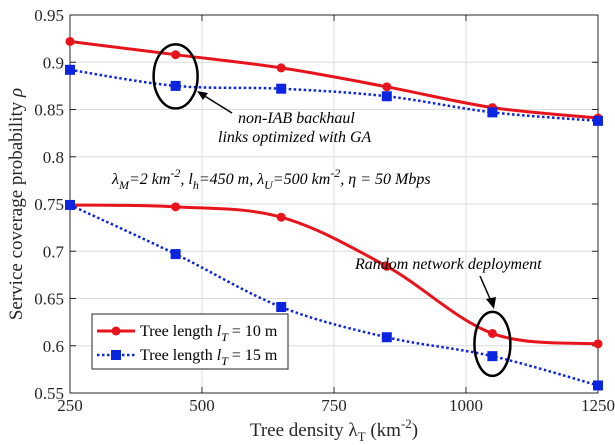 This screenshot has width=615, height=445. Describe the element at coordinates (49, 393) in the screenshot. I see `y-tick-label: 0.55` at that location.